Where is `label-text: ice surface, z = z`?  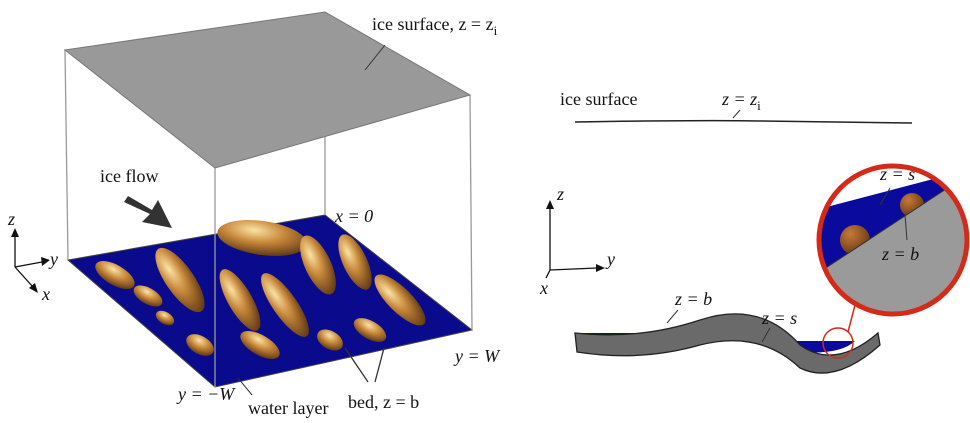 label-text: ice surface, z = z is located at coordinates (433, 24).